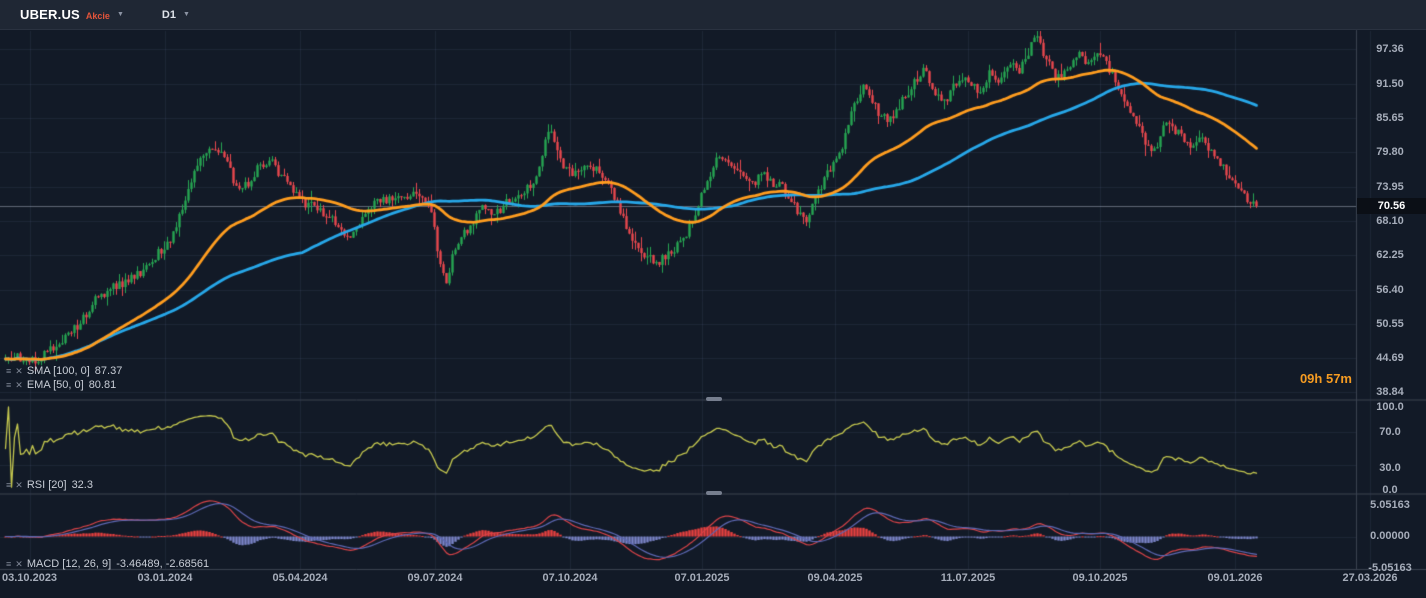 The width and height of the screenshot is (1426, 598). Describe the element at coordinates (97, 15) in the screenshot. I see `instrument-type-badge: Akcie` at that location.